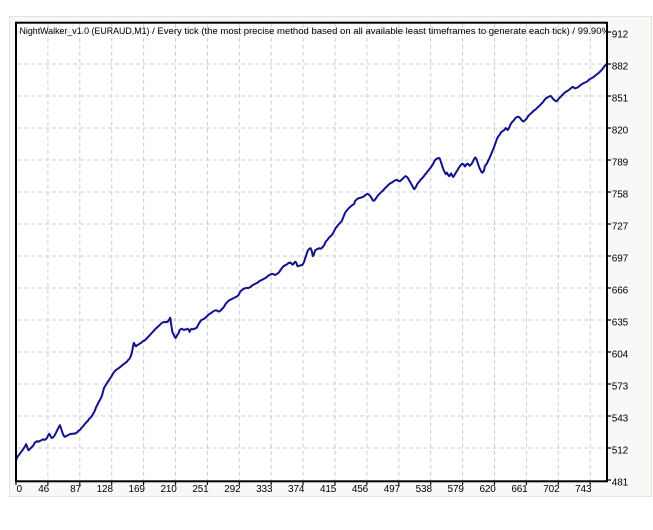 This screenshot has height=530, width=653. Describe the element at coordinates (168, 489) in the screenshot. I see `svg-text: 210` at that location.